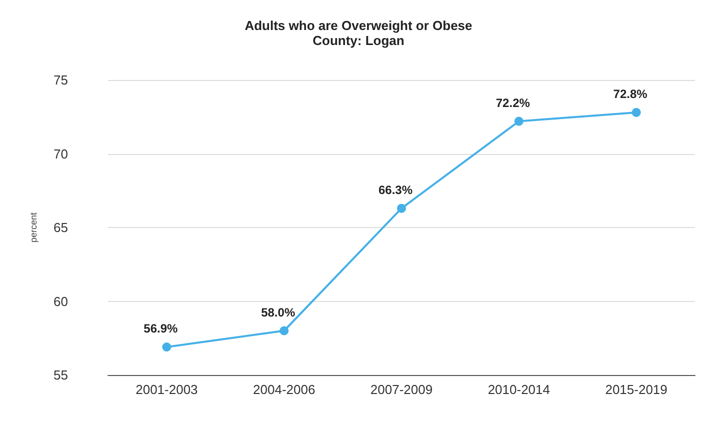 Image resolution: width=717 pixels, height=421 pixels. Describe the element at coordinates (33, 227) in the screenshot. I see `y-axis-title: percent` at that location.